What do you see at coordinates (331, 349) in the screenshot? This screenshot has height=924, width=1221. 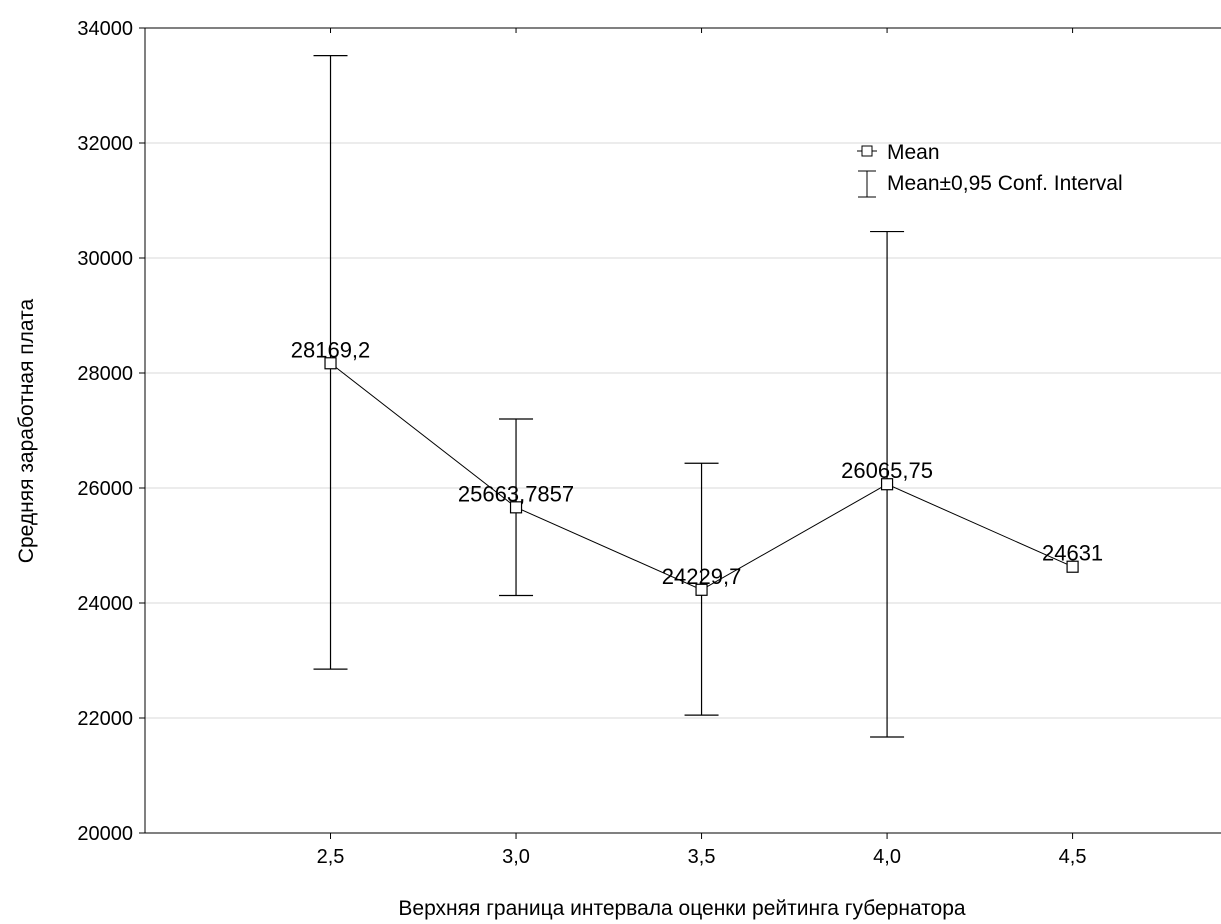 I see `data-label-0: 28169,2` at bounding box center [331, 349].